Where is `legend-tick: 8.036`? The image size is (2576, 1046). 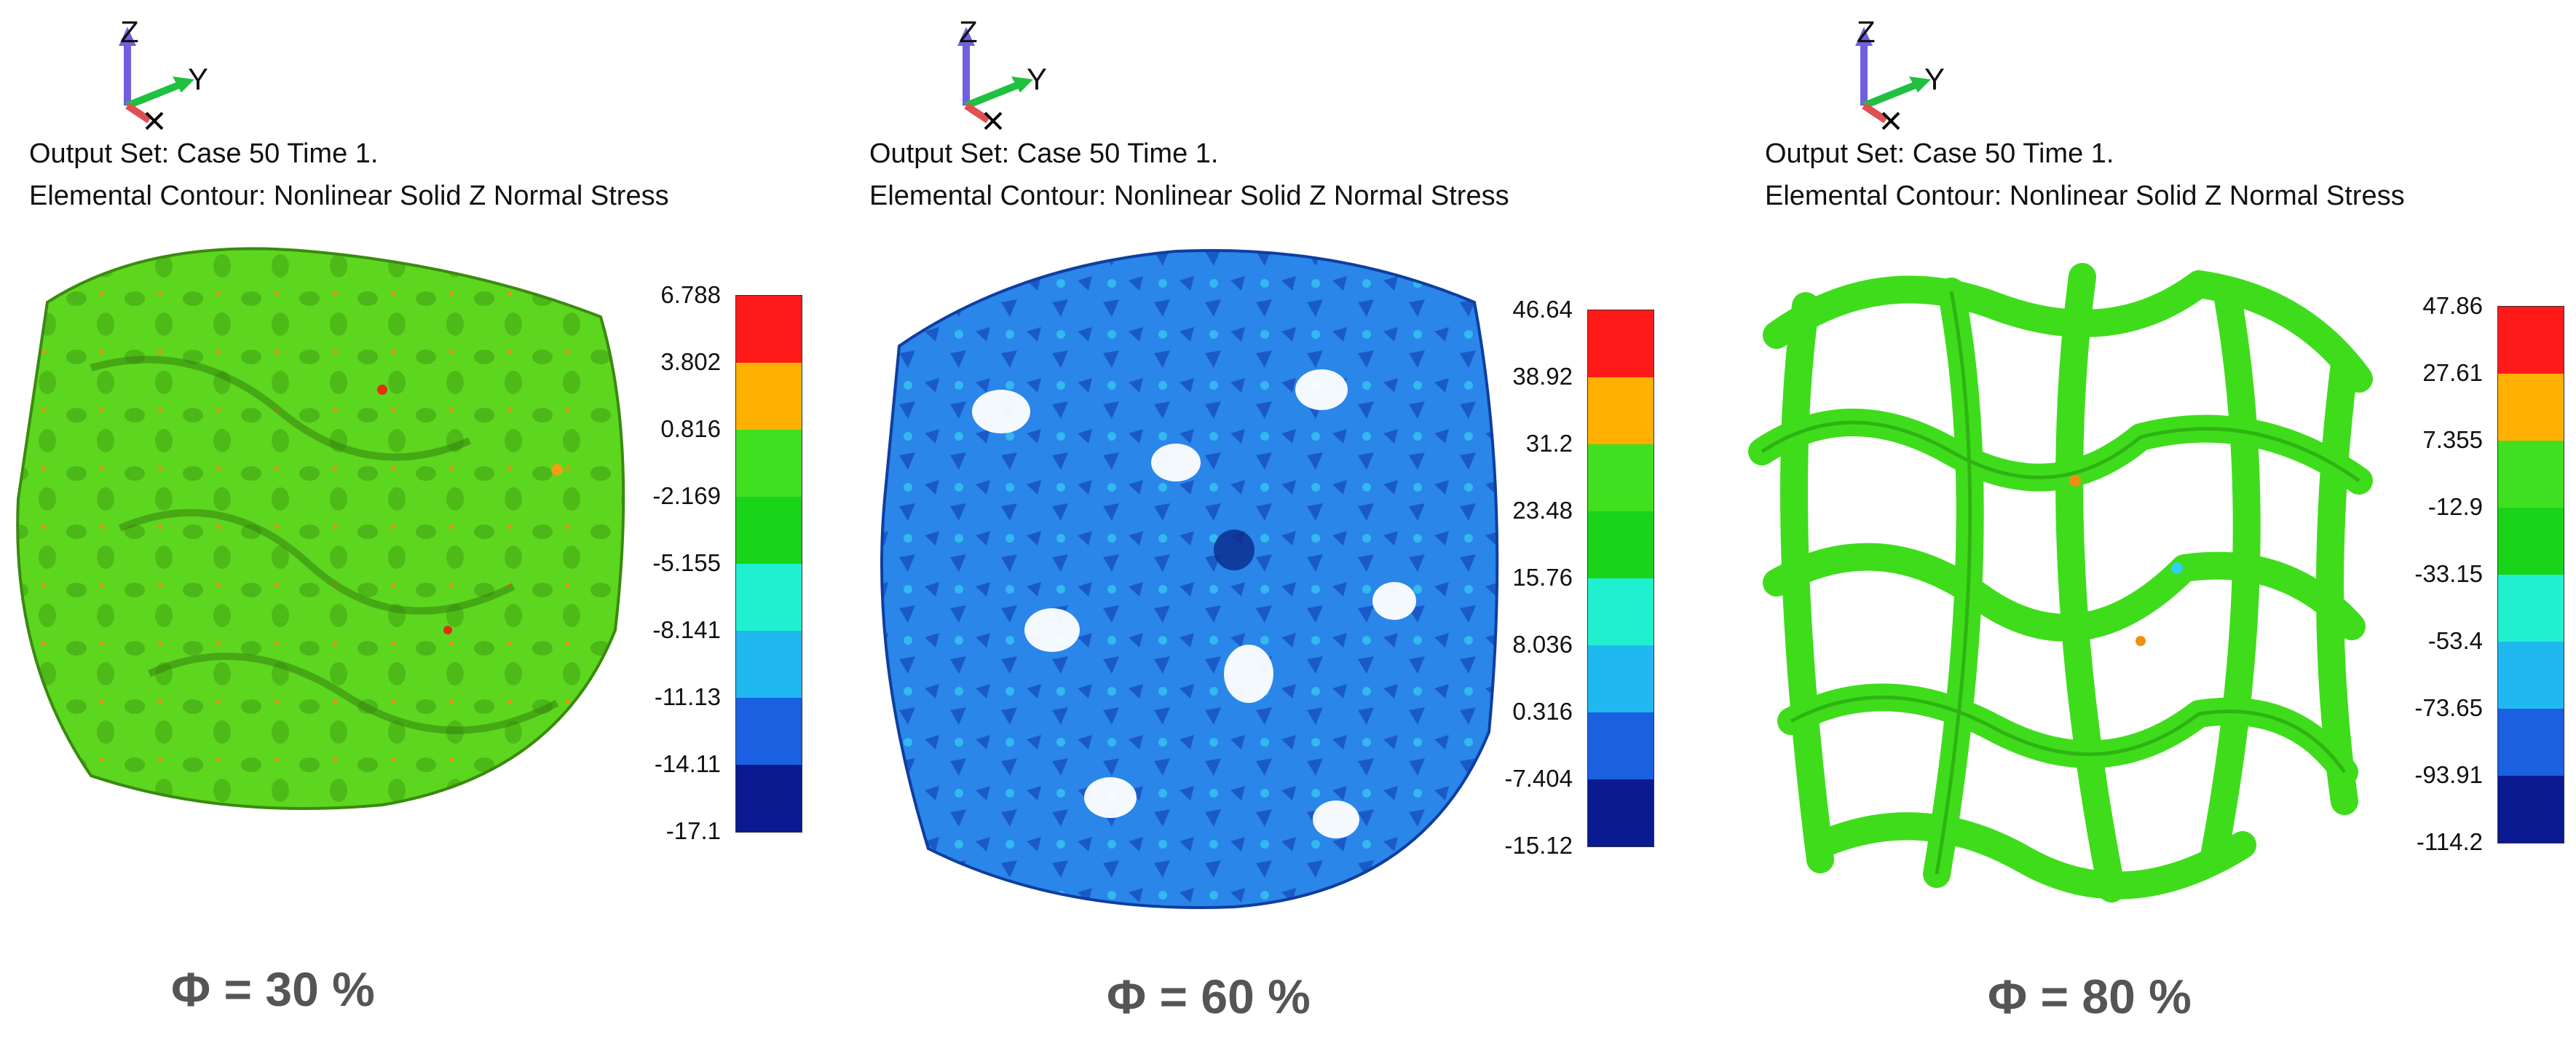 legend-tick: 8.036 is located at coordinates (1543, 644).